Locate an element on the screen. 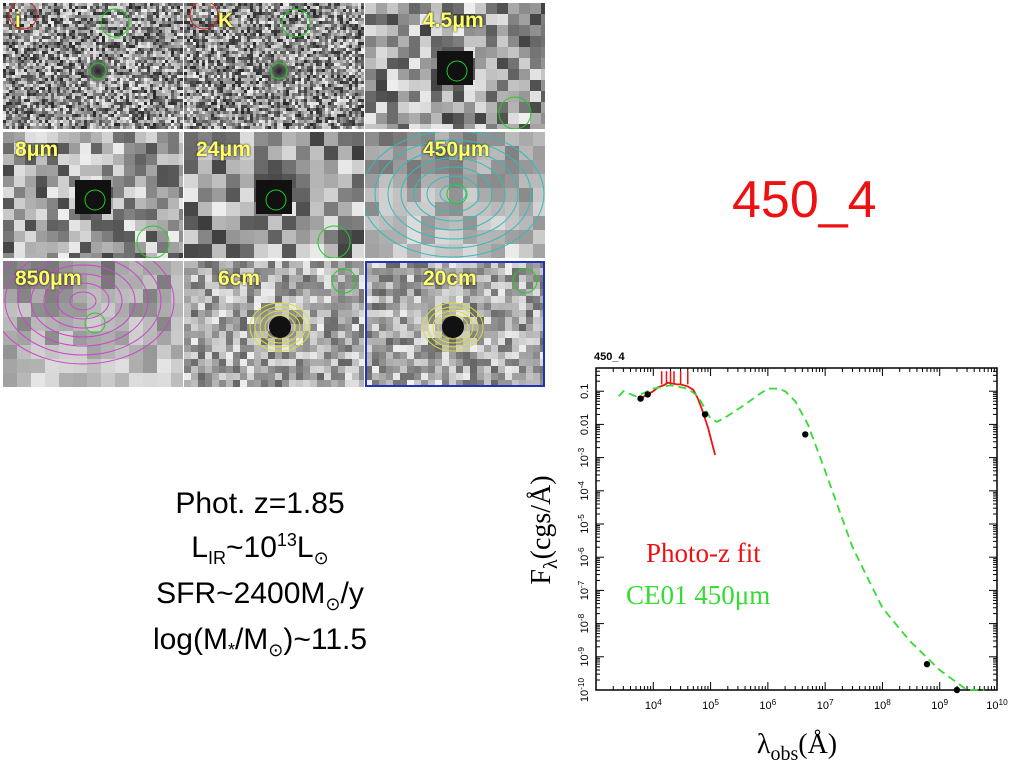  panel-850um: 850μm is located at coordinates (93, 324).